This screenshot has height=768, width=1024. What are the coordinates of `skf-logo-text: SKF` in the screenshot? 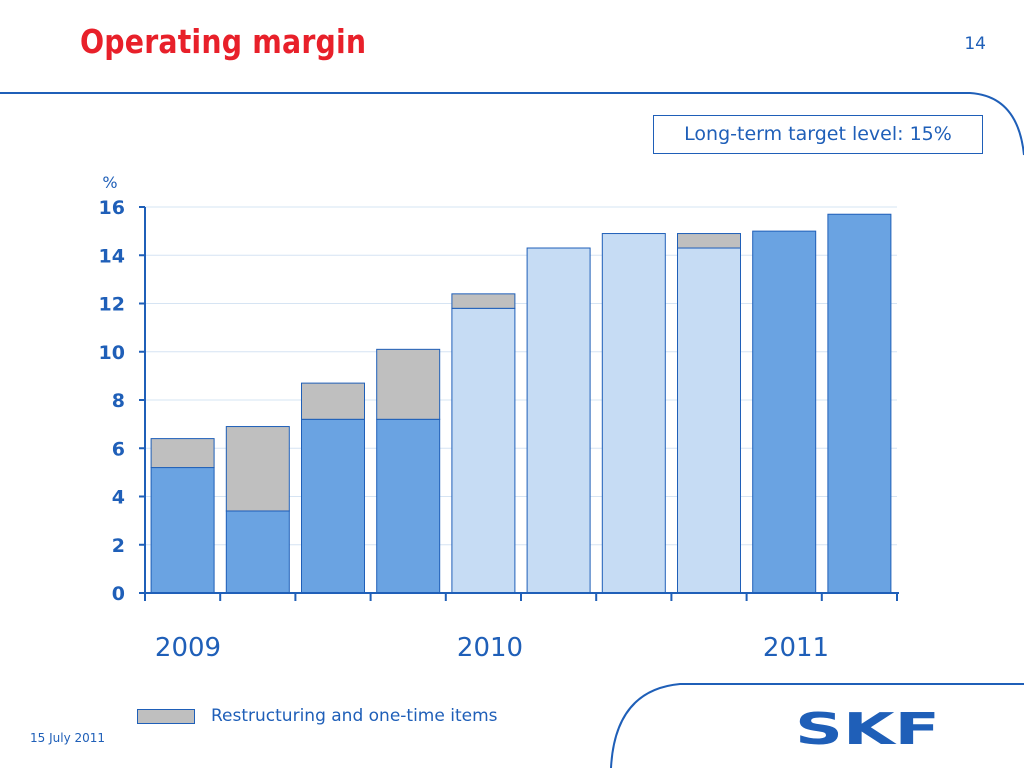 It's located at (867, 728).